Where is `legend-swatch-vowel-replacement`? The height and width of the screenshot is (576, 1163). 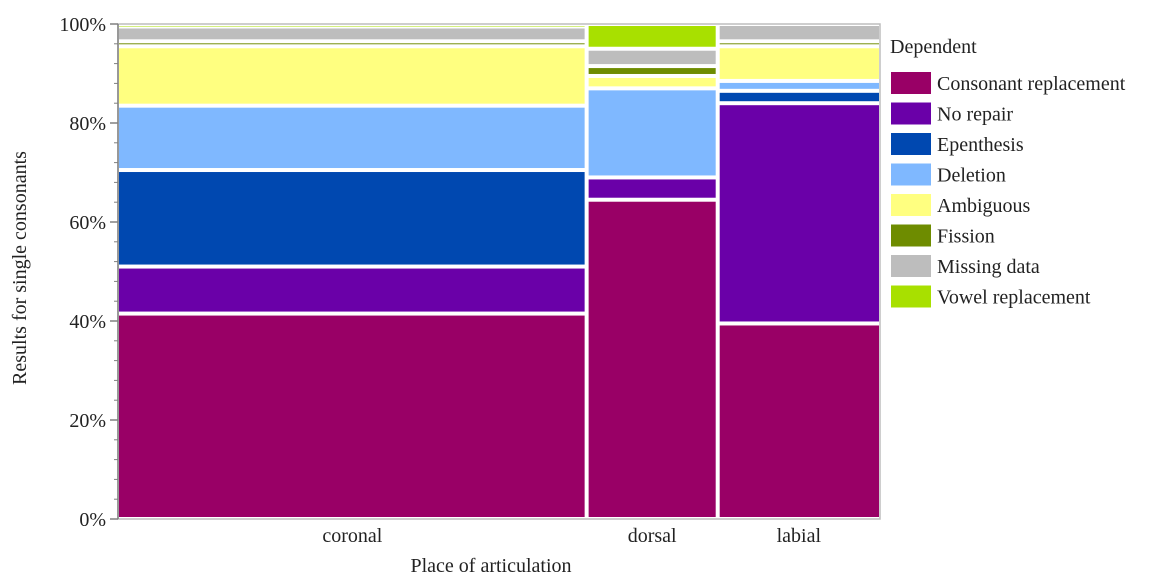
legend-swatch-vowel-replacement is located at coordinates (911, 296).